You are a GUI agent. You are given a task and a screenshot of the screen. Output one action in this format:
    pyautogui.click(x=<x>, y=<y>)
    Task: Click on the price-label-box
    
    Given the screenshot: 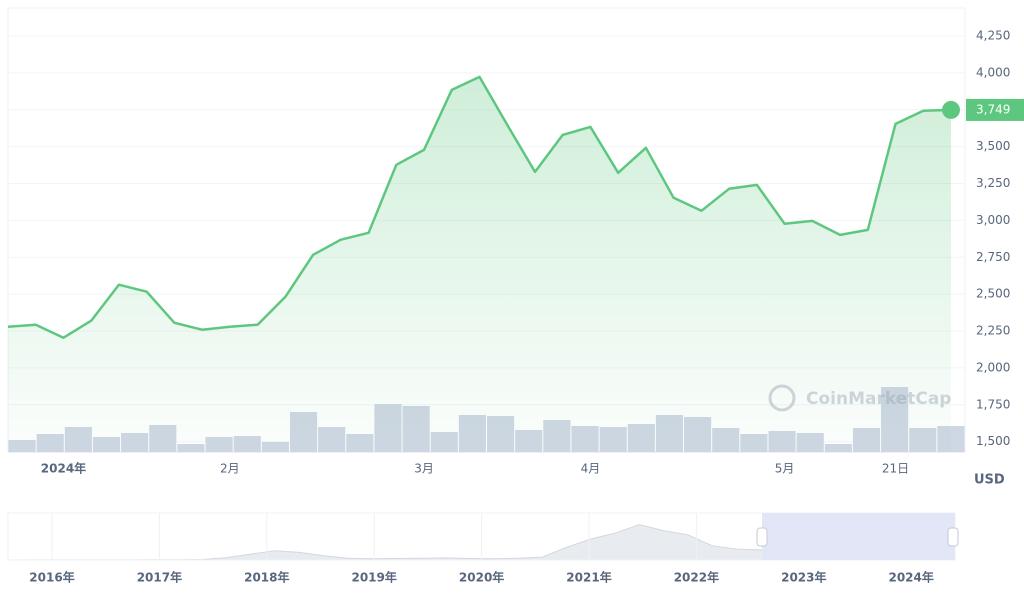 What is the action you would take?
    pyautogui.click(x=995, y=109)
    